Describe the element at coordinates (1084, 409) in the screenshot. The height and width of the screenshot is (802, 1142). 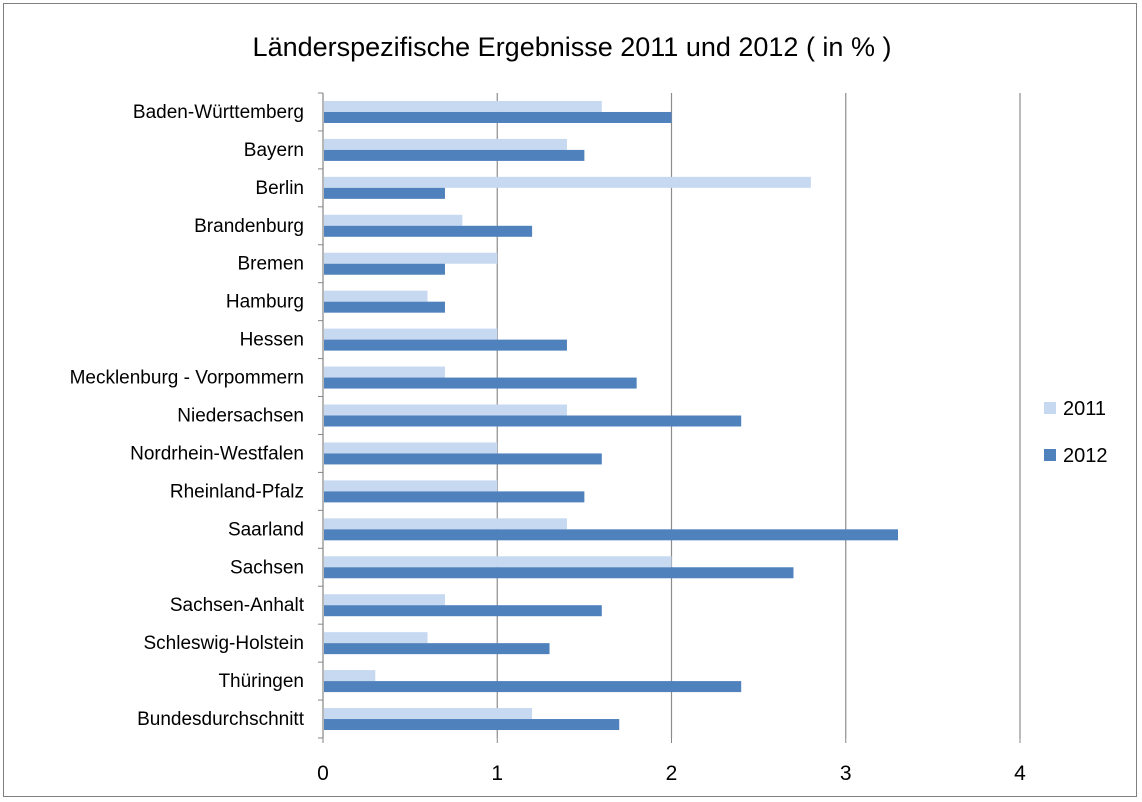
I see `legend-label-2011: 2011` at that location.